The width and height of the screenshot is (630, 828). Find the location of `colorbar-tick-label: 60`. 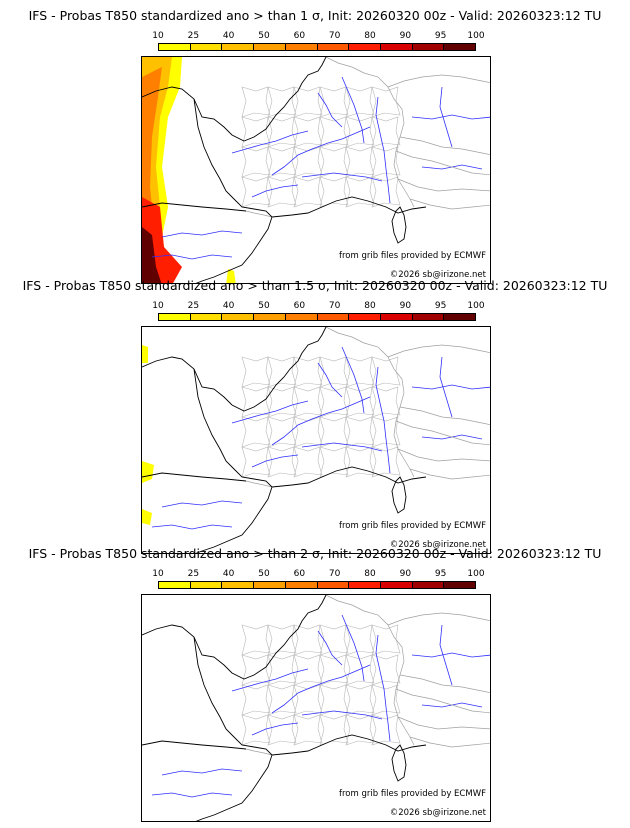

colorbar-tick-label: 60 is located at coordinates (299, 574).